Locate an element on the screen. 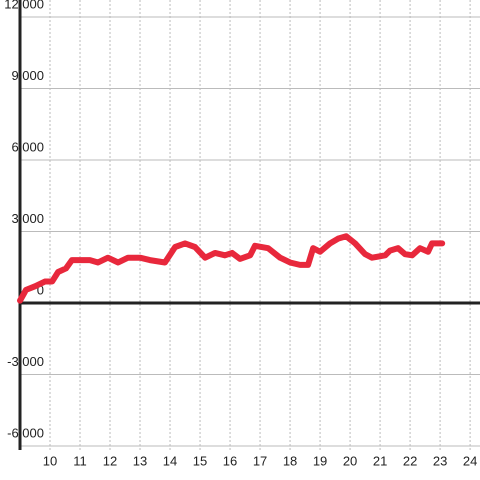 The image size is (480, 480). x-tick-label: 15 is located at coordinates (200, 460).